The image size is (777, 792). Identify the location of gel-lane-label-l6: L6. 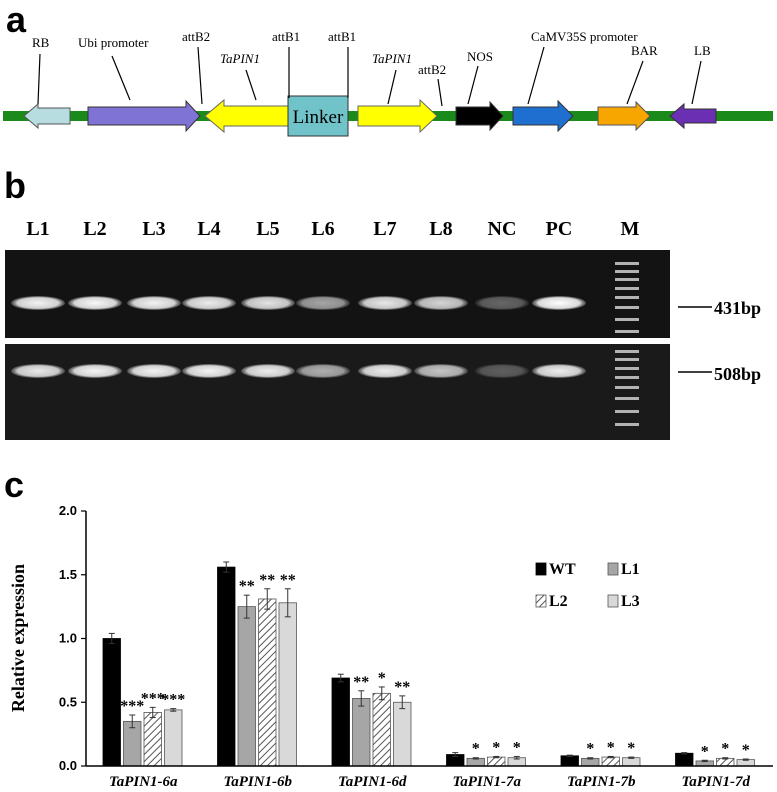
(322, 229).